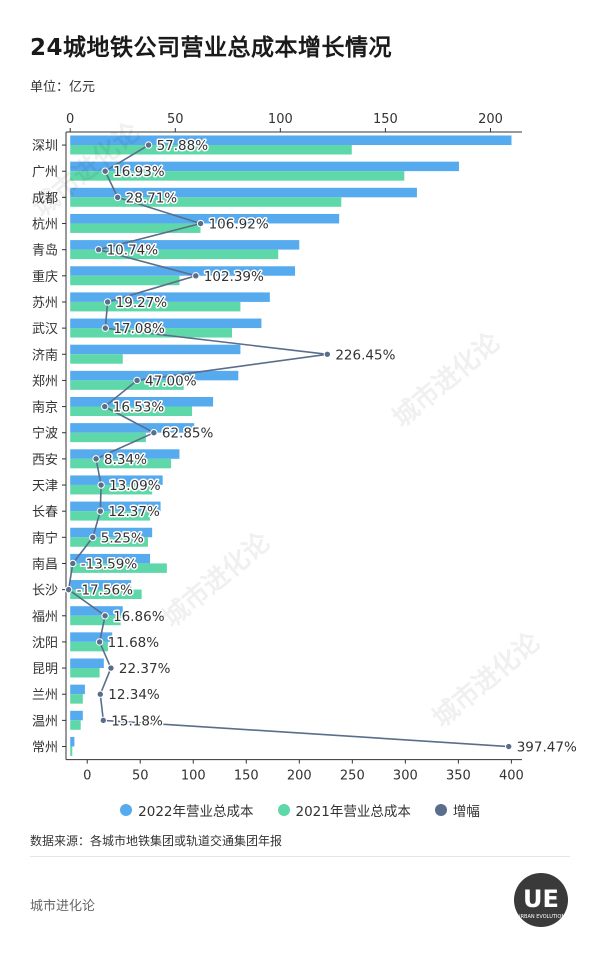 The width and height of the screenshot is (600, 960). Describe the element at coordinates (63, 87) in the screenshot. I see `unit-label: 单位：亿元` at that location.